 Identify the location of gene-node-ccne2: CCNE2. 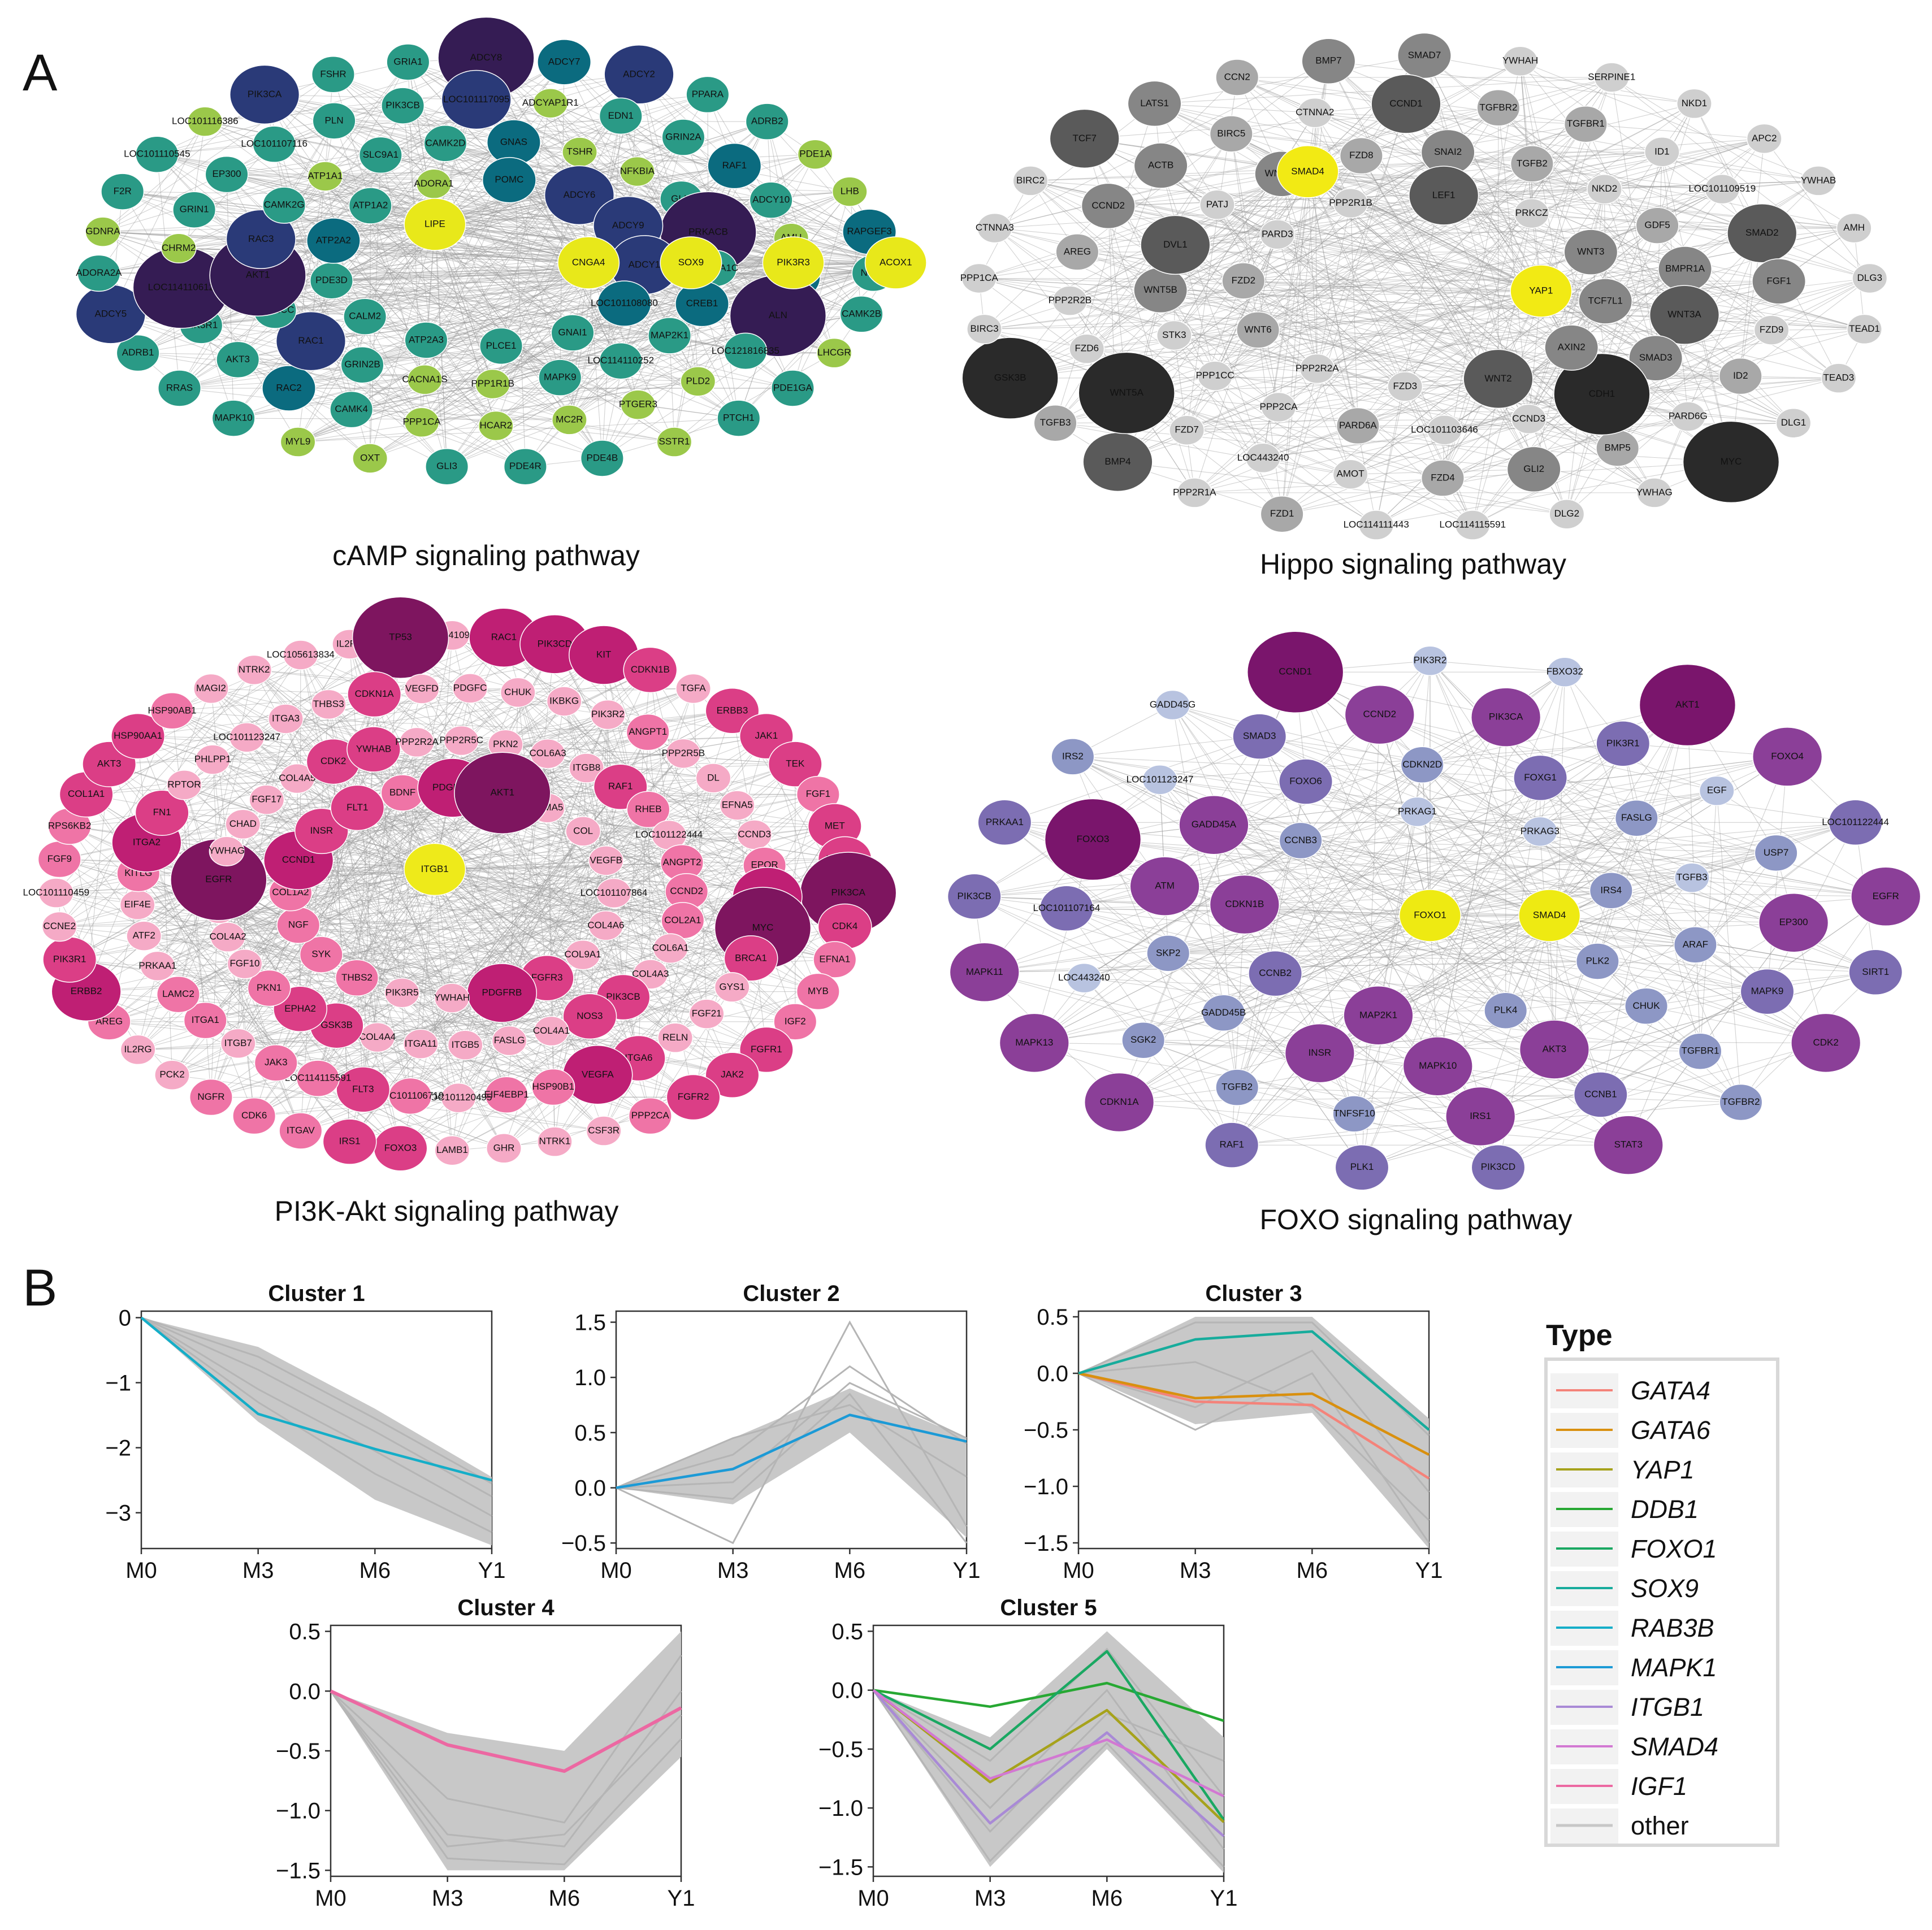
(59, 926).